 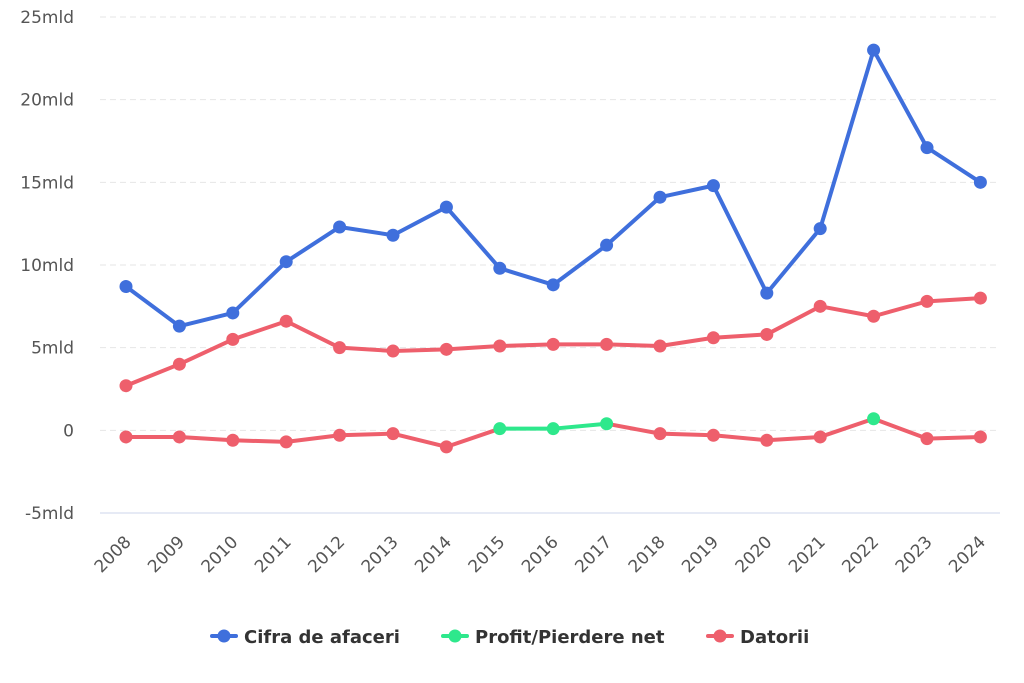 What do you see at coordinates (540, 554) in the screenshot?
I see `x-tick-label: 2016` at bounding box center [540, 554].